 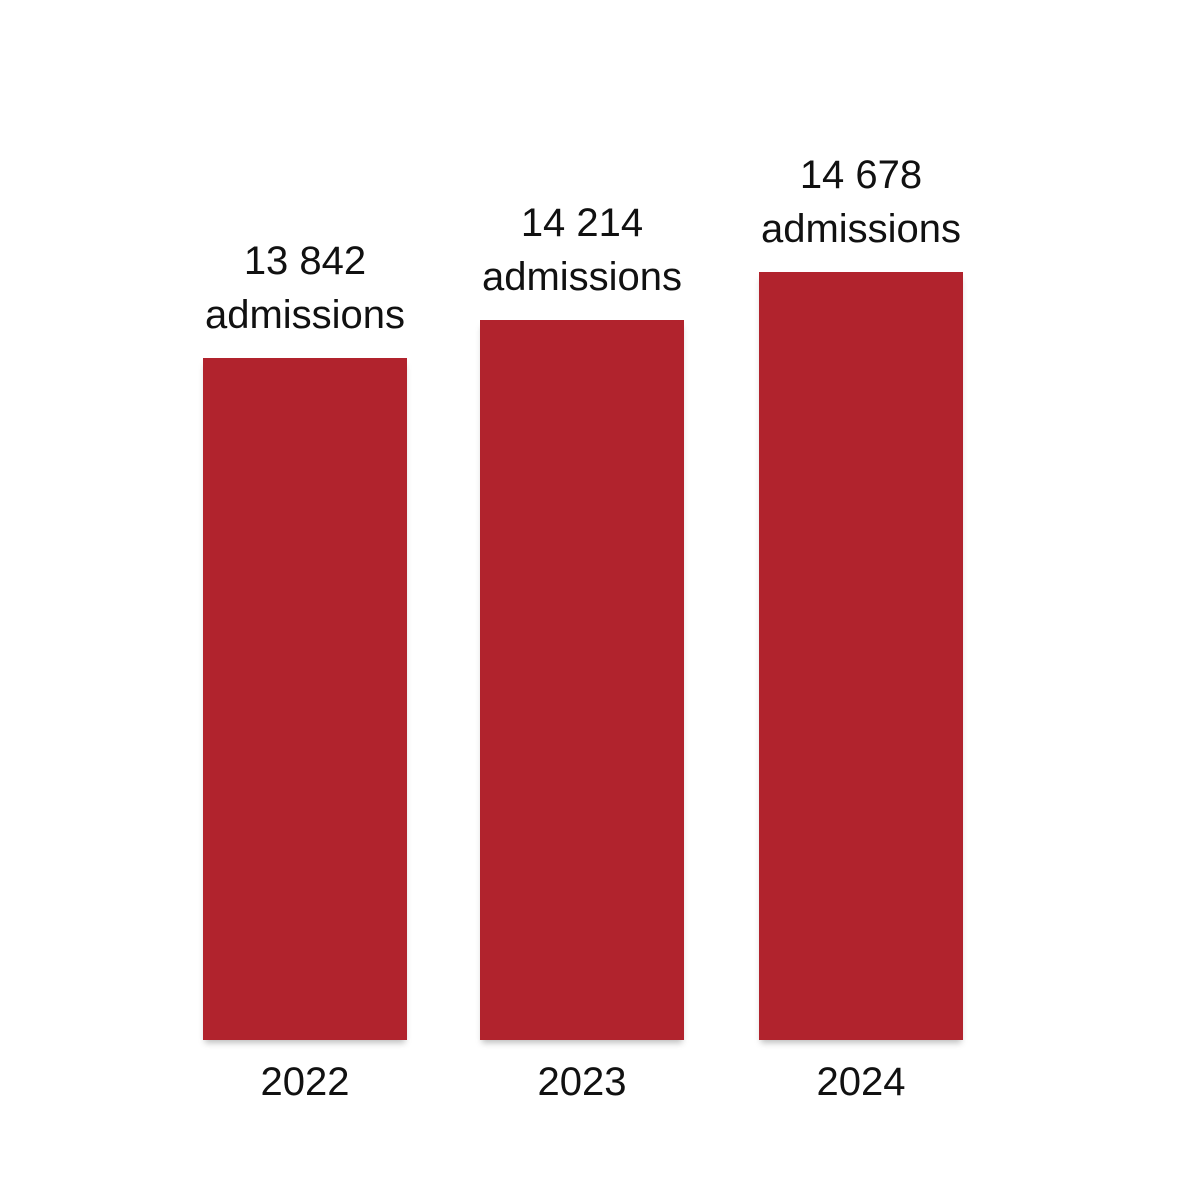 What do you see at coordinates (305, 261) in the screenshot?
I see `value-text: 13 842` at bounding box center [305, 261].